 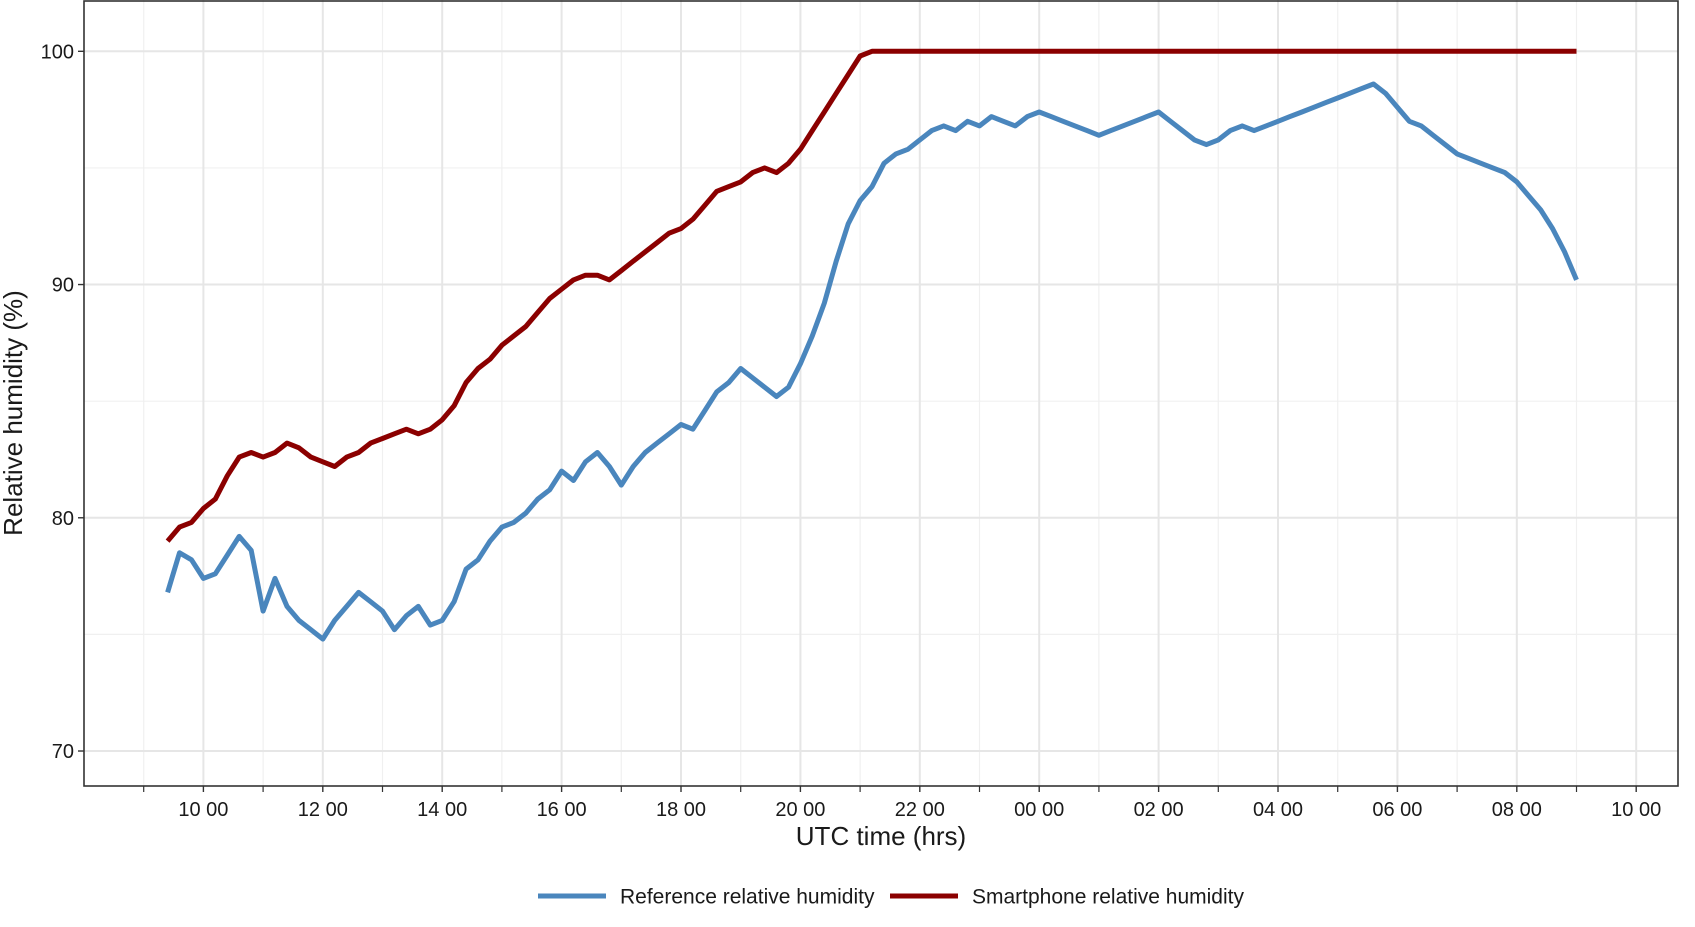 What do you see at coordinates (1397, 810) in the screenshot?
I see `x-tick-label: 06 00` at bounding box center [1397, 810].